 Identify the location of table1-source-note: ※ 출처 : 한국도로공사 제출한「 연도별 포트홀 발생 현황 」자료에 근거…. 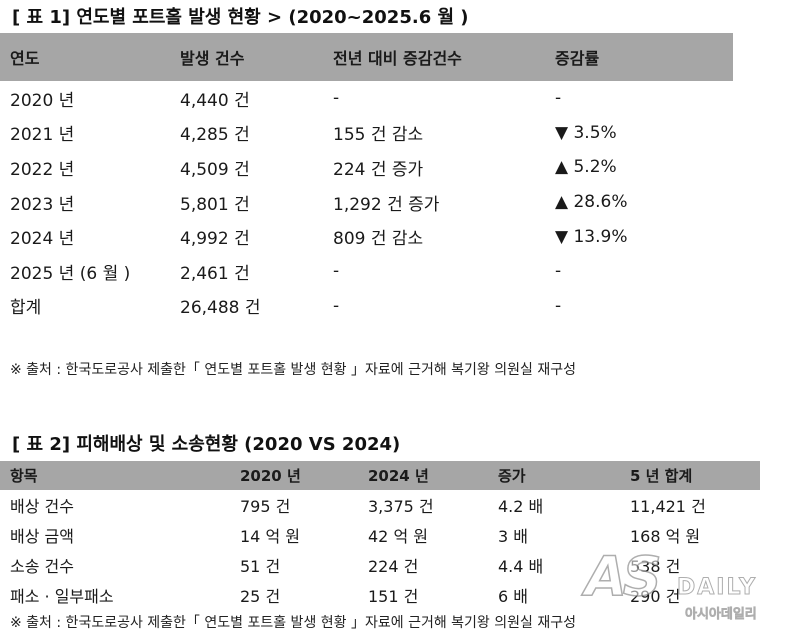
(293, 370).